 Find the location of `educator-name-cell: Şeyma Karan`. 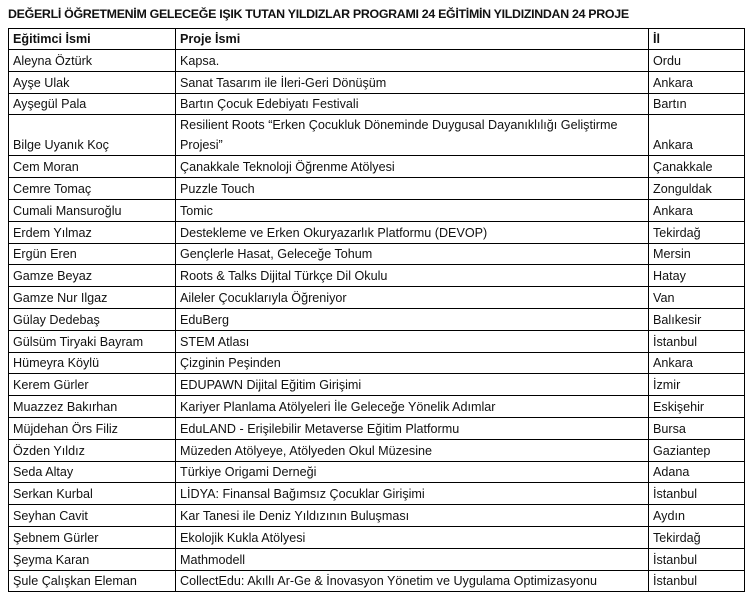

educator-name-cell: Şeyma Karan is located at coordinates (92, 559).